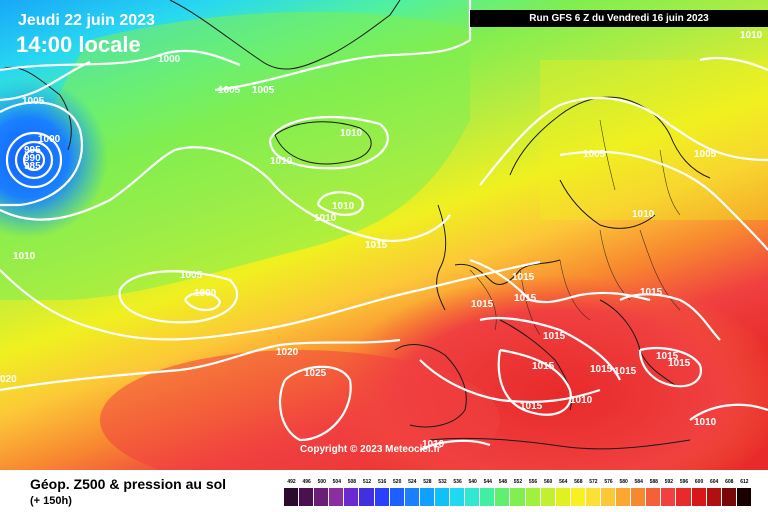  Describe the element at coordinates (684, 482) in the screenshot. I see `scale-label: 596` at that location.